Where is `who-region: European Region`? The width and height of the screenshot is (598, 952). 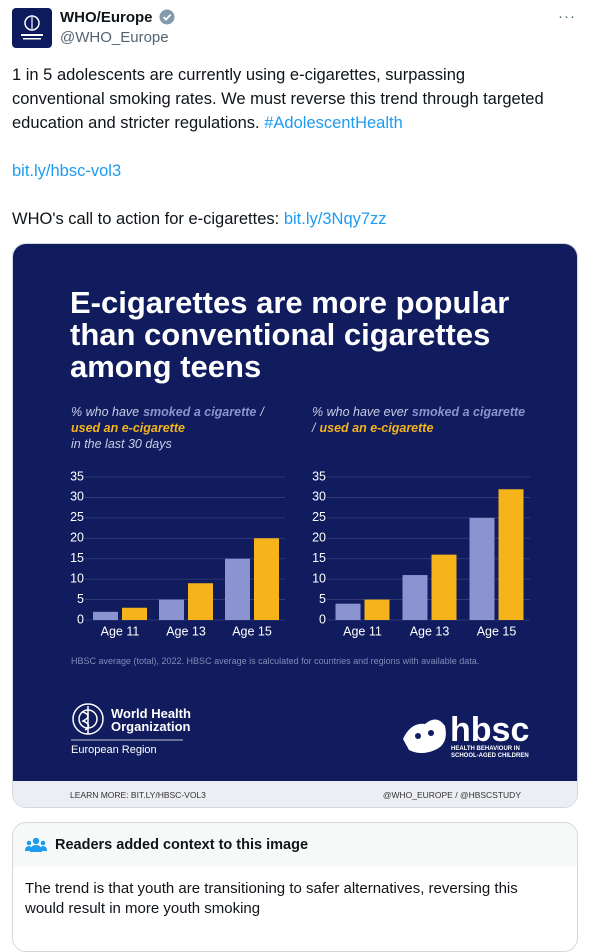
who-region: European Region is located at coordinates (114, 750).